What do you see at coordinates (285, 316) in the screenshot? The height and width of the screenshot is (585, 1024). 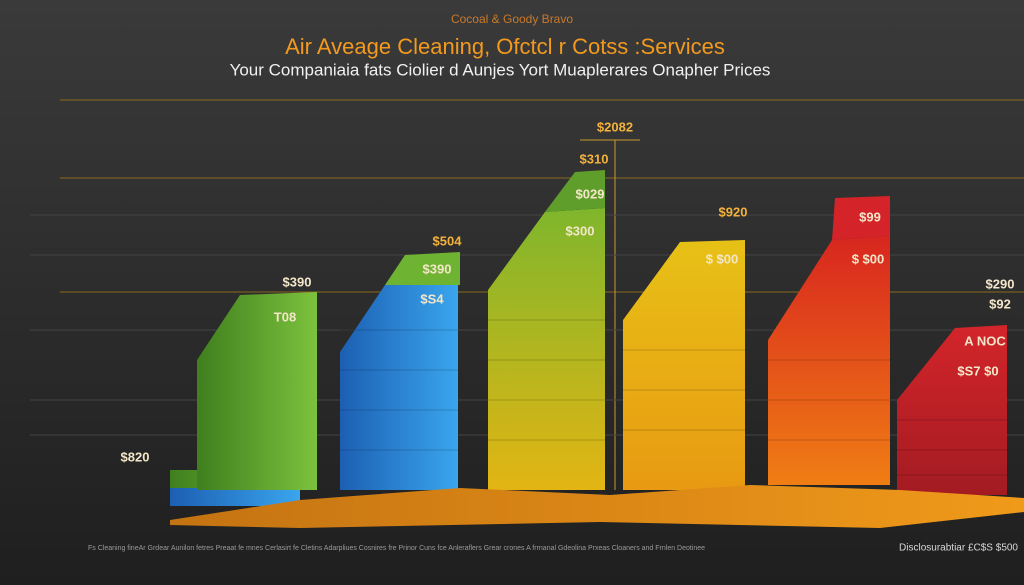 I see `value-label: T08` at bounding box center [285, 316].